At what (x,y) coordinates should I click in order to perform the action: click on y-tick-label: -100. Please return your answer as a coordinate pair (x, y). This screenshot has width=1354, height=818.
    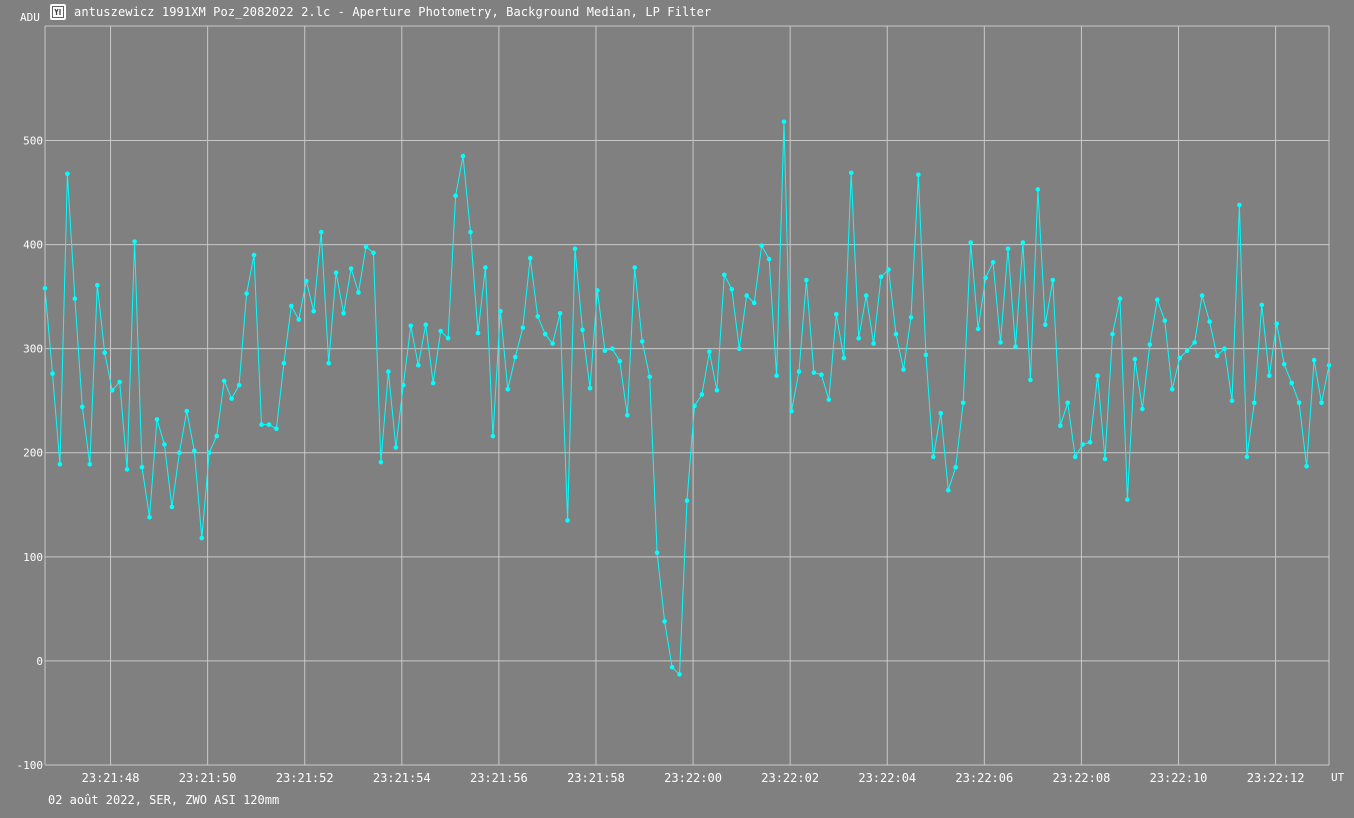
    Looking at the image, I should click on (30, 765).